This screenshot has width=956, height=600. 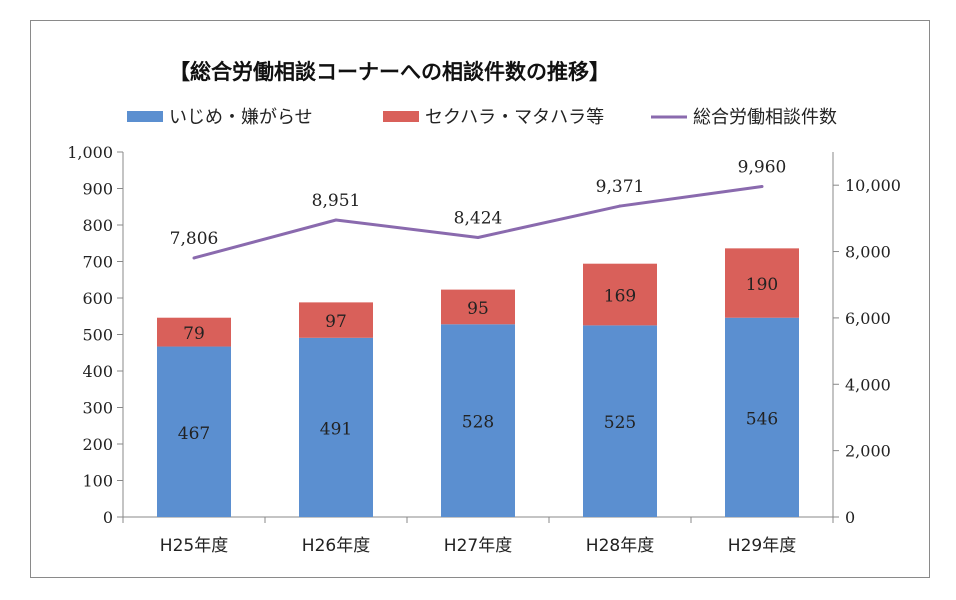 I want to click on chart-title: 【総合労働相談コーナーへの相談件数の推移】, so click(x=389, y=72).